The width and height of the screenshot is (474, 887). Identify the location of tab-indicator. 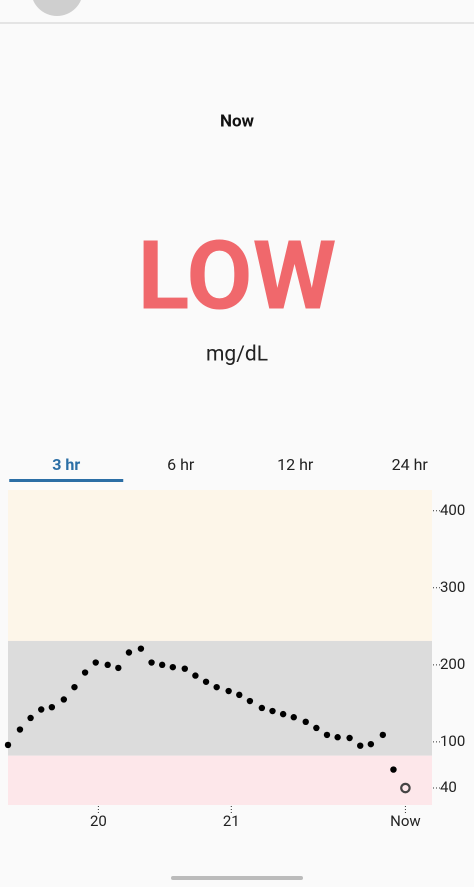
(66, 480).